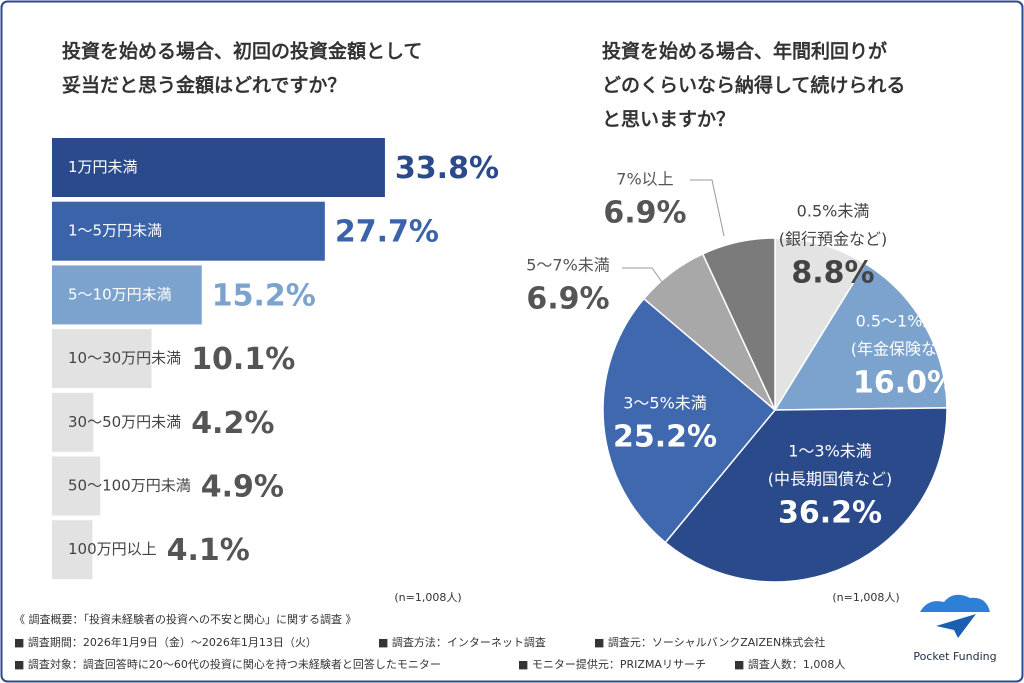 This screenshot has width=1024, height=683. Describe the element at coordinates (103, 167) in the screenshot. I see `bar-category: 1万円未満` at that location.